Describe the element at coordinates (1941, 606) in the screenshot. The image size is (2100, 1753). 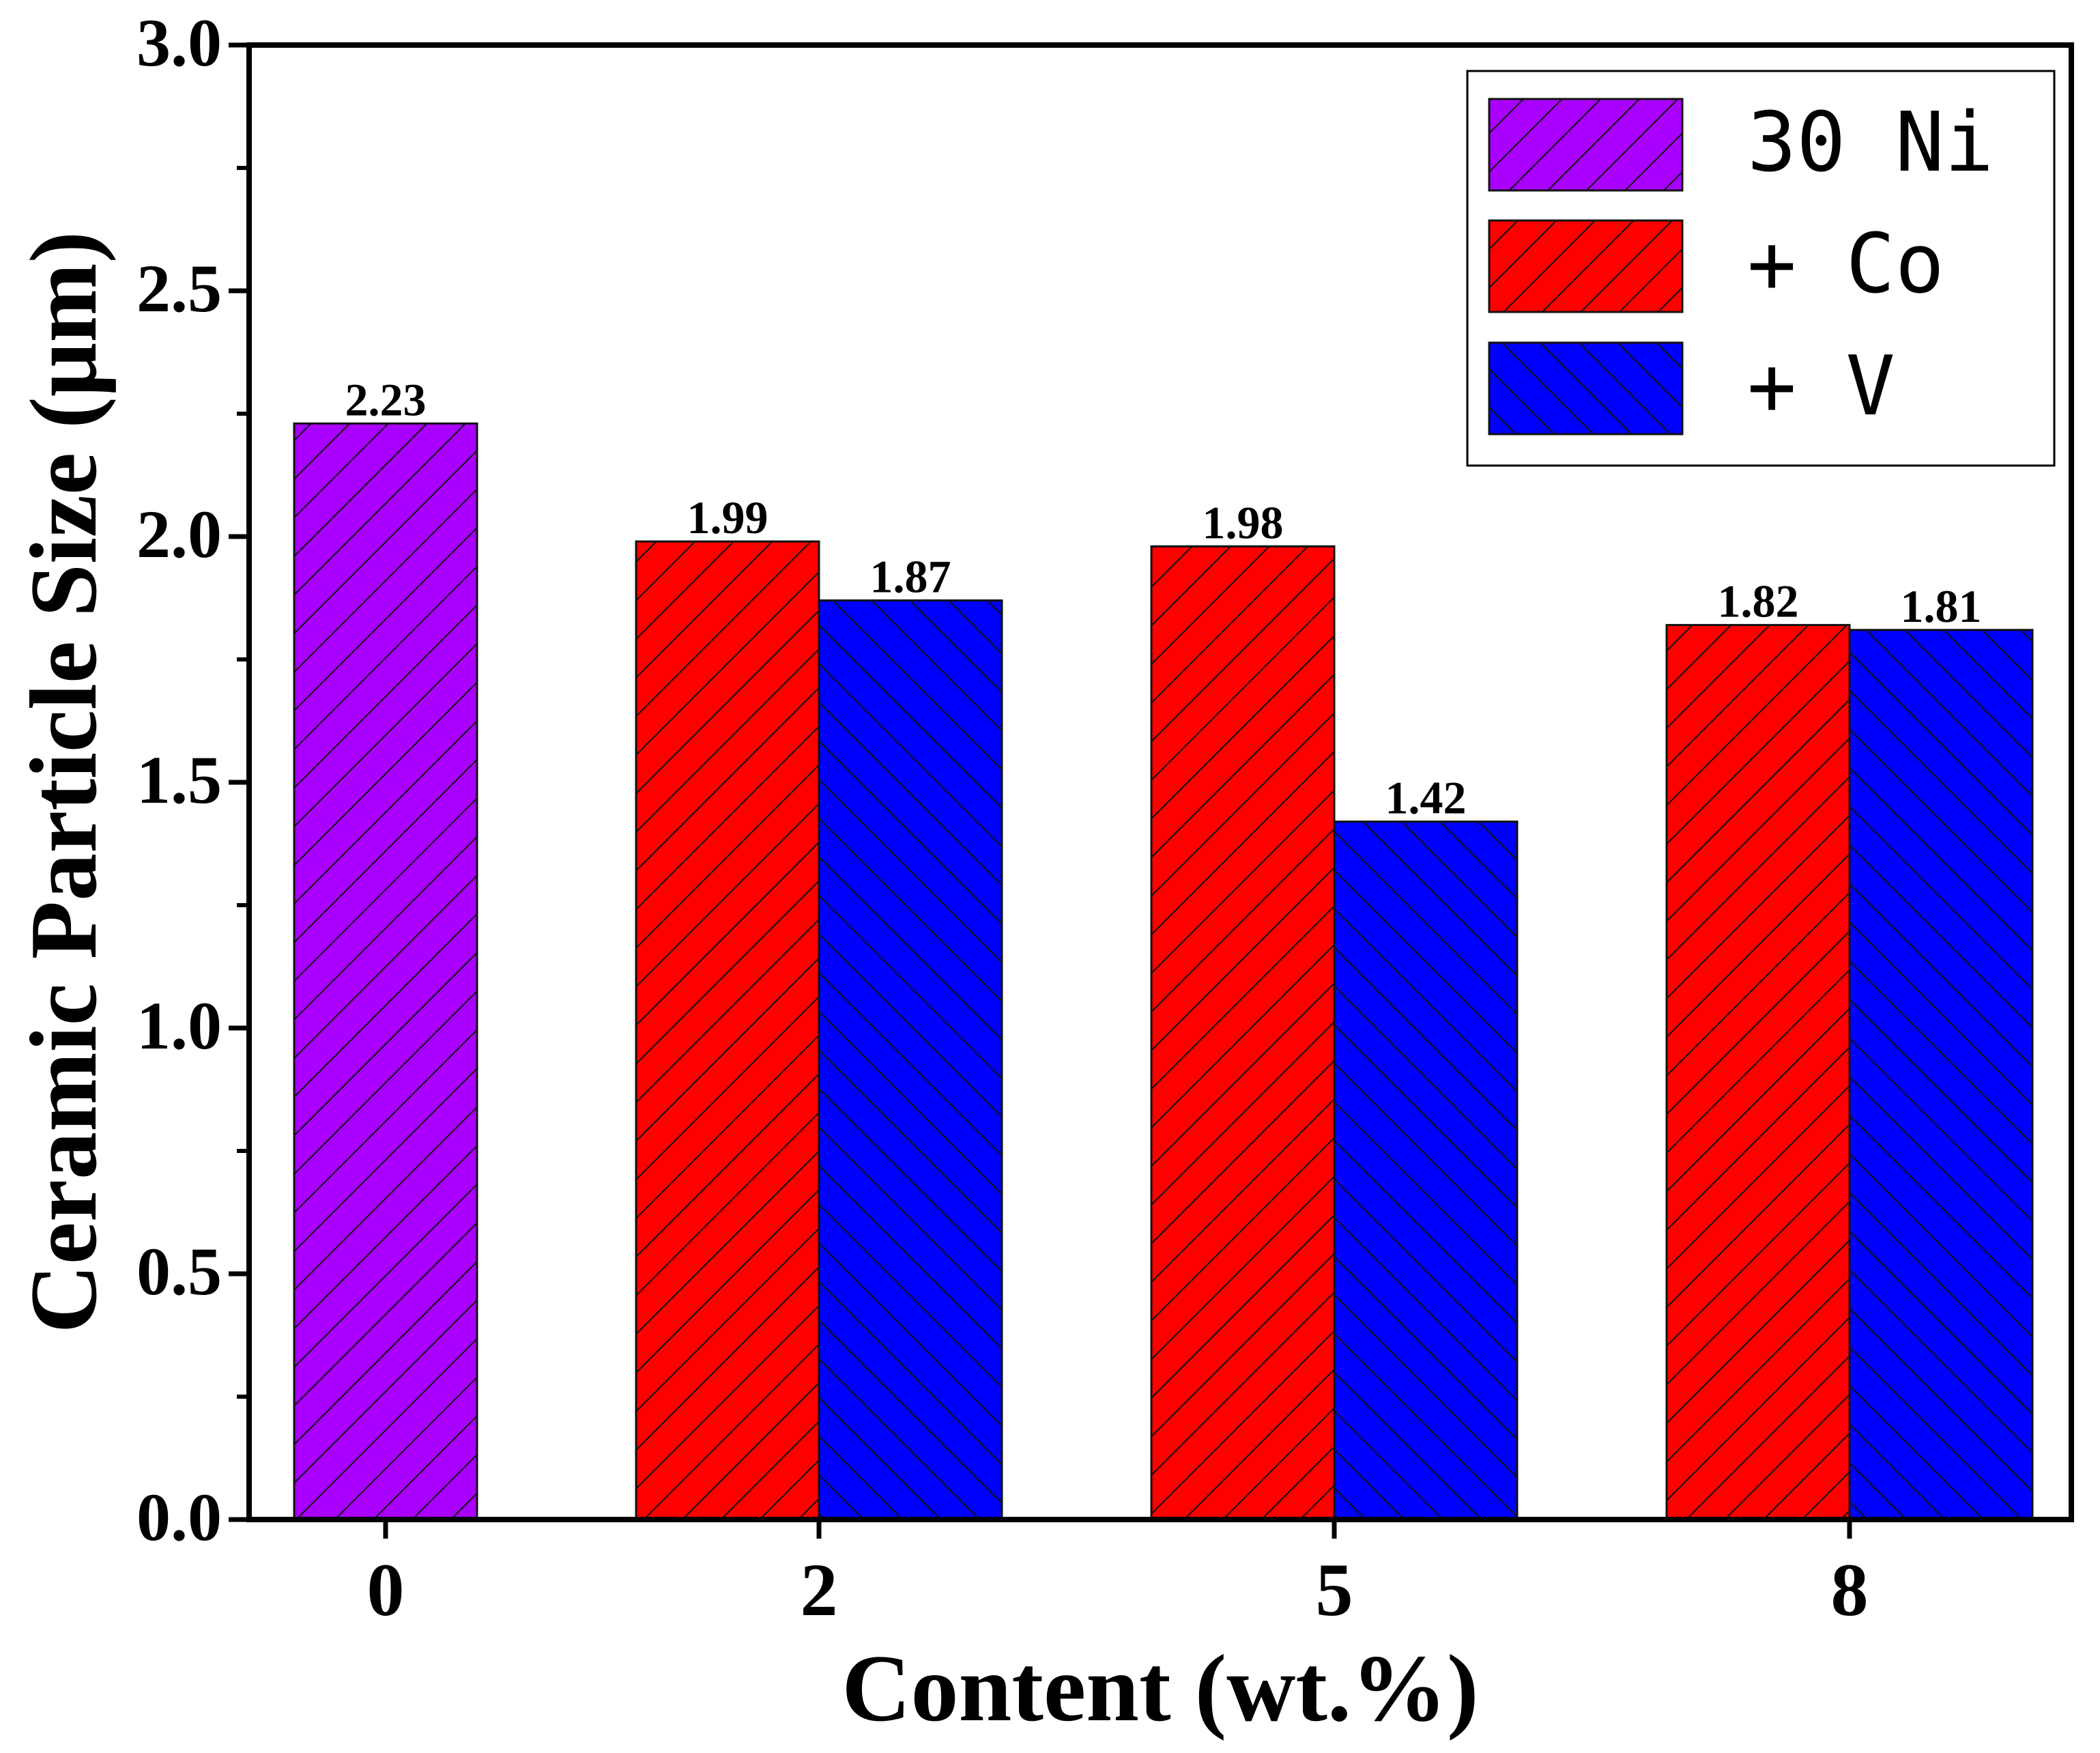
I see `data-label: 1.81` at that location.